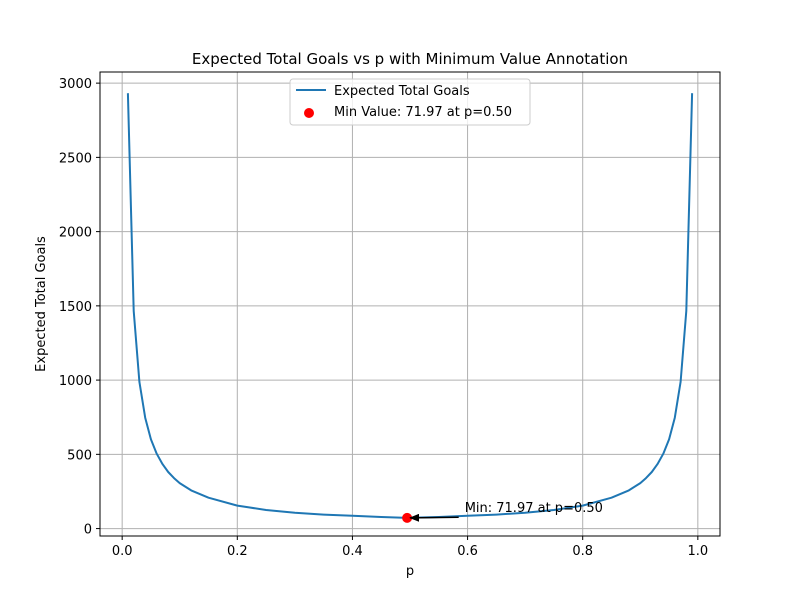 The width and height of the screenshot is (800, 600). I want to click on legend-box, so click(410, 102).